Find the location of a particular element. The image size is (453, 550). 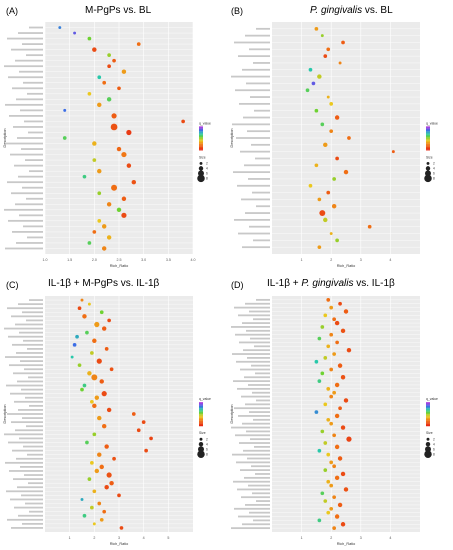

legend-size-title: Size is located at coordinates (429, 157).